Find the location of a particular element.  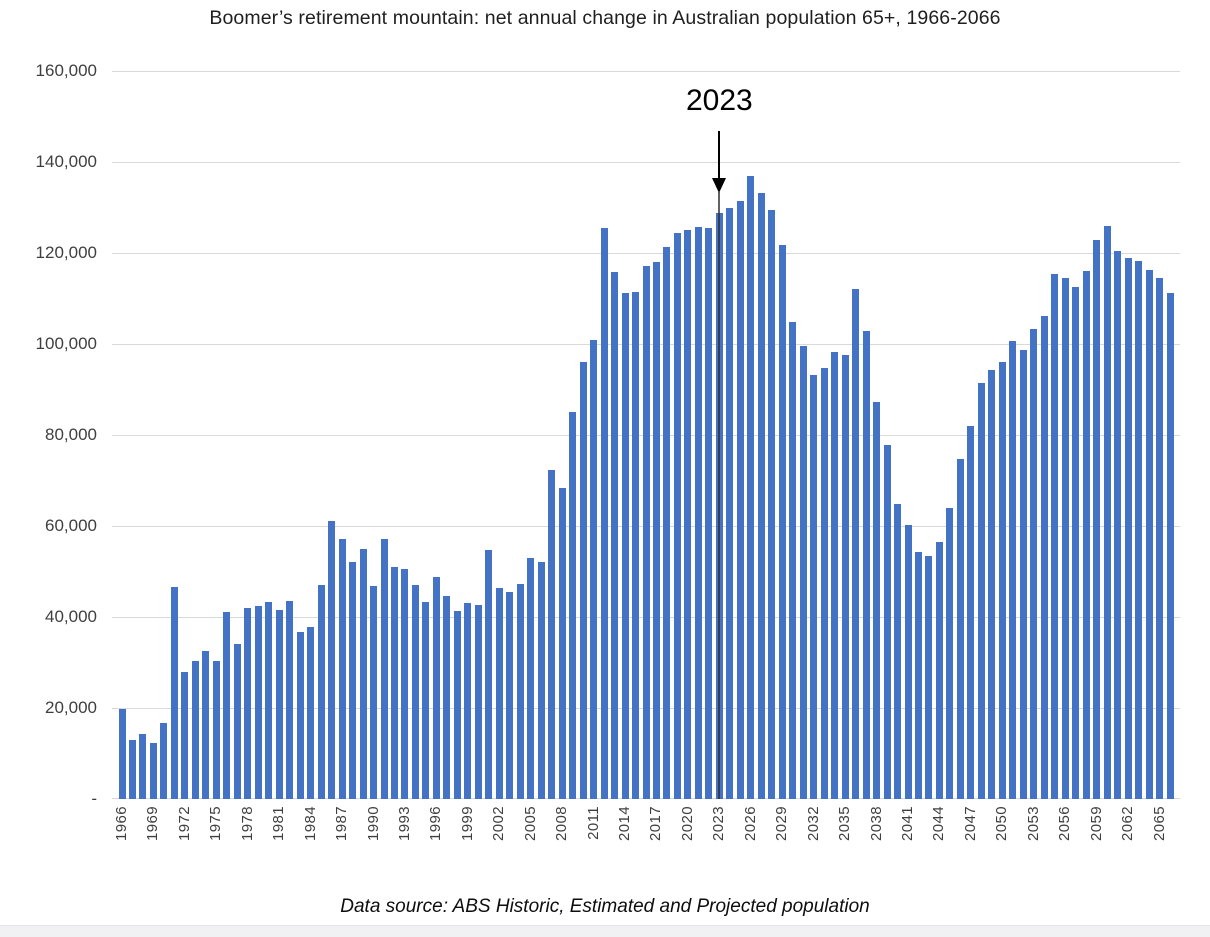

bar-1995 is located at coordinates (426, 700).